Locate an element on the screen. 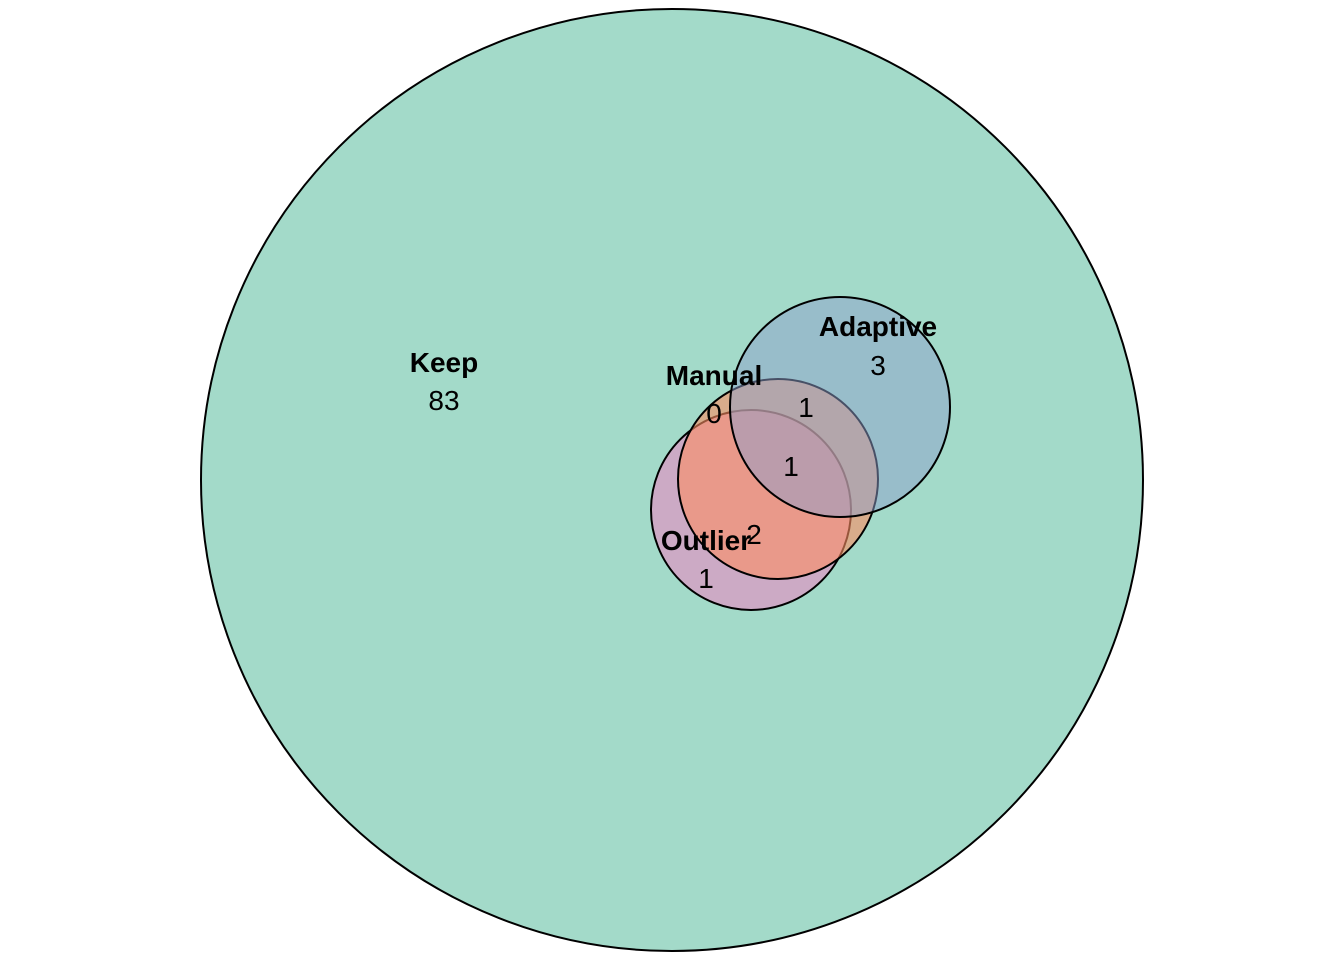 This screenshot has width=1344, height=960. set-label-outlier: Outlier is located at coordinates (706, 540).